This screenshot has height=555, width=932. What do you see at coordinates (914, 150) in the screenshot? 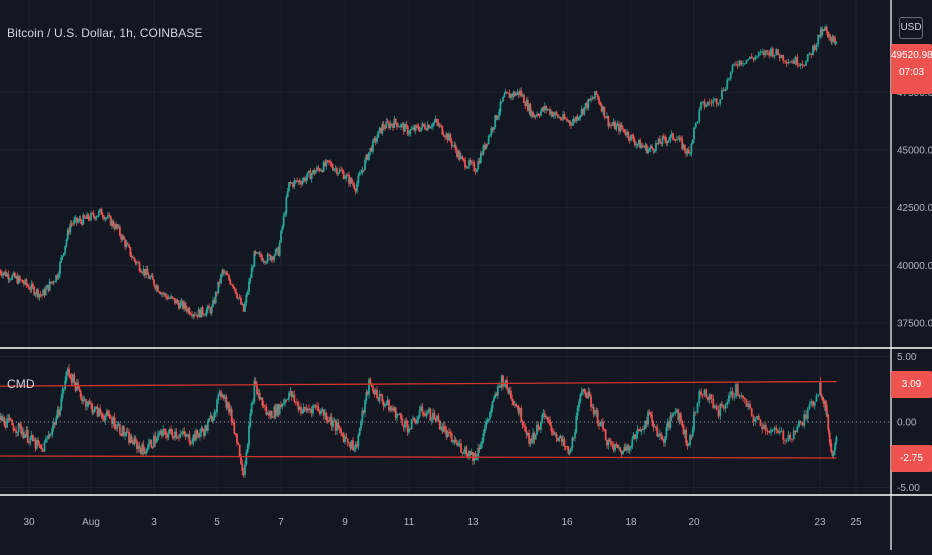
I see `price-axis-label: 45000.00` at bounding box center [914, 150].